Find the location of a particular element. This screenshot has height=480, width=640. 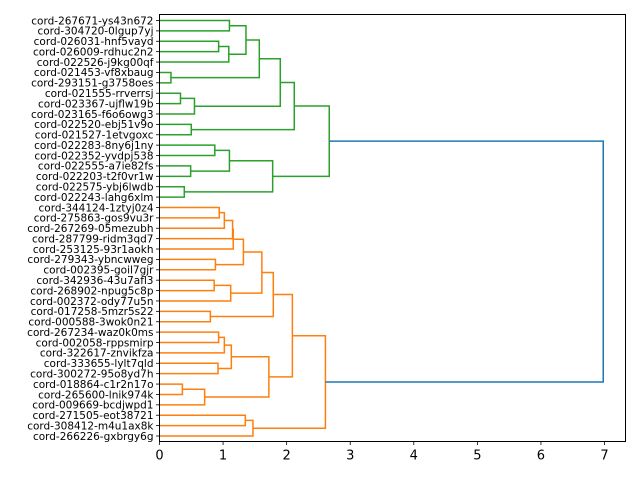

leaf-label: cord-023367-ujflw19b is located at coordinates (96, 104).